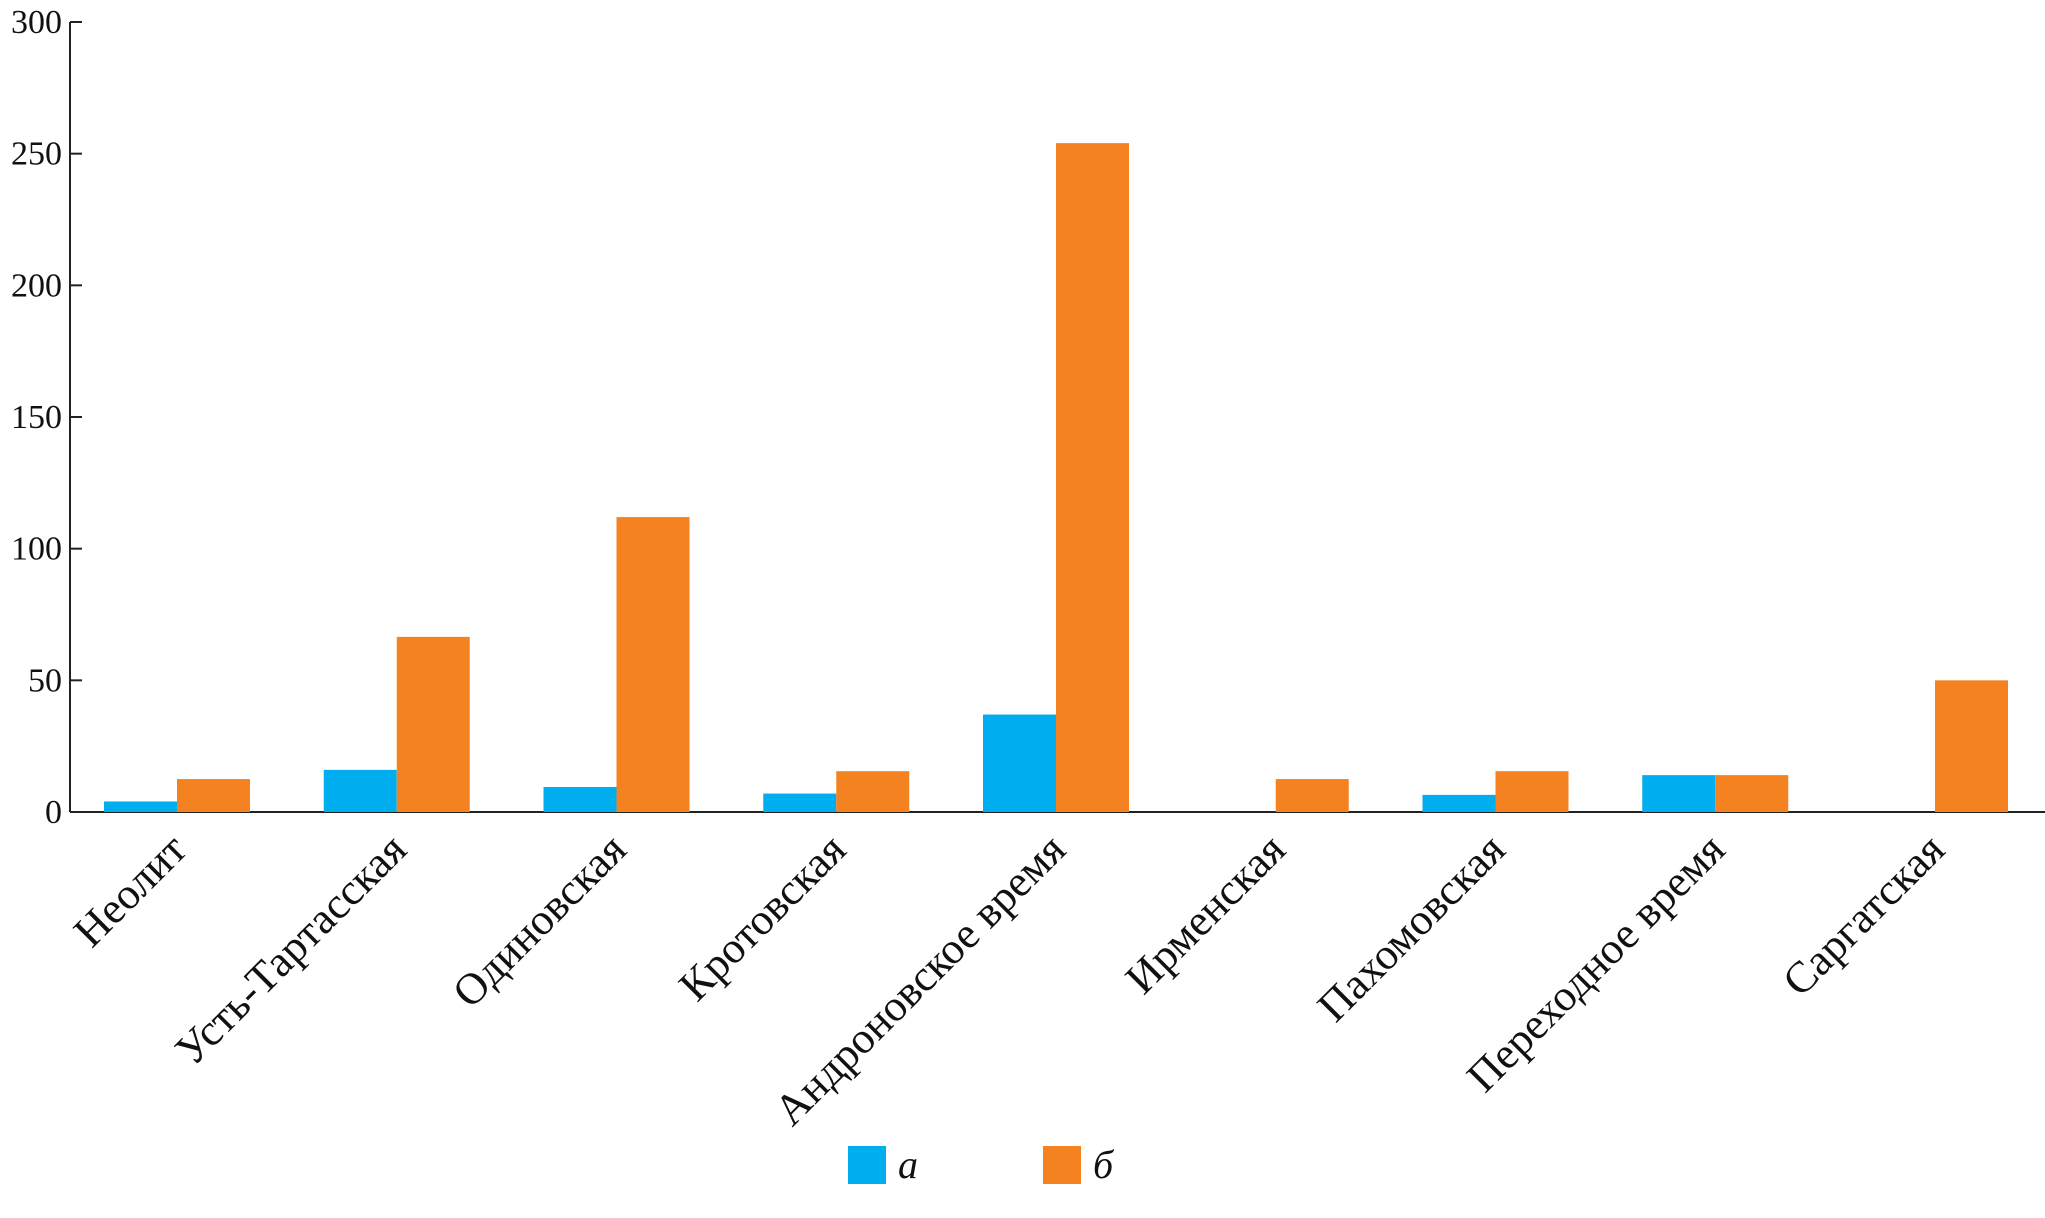 This screenshot has width=2045, height=1218. Describe the element at coordinates (1411, 927) in the screenshot. I see `x-category-label: Пахомовская` at that location.